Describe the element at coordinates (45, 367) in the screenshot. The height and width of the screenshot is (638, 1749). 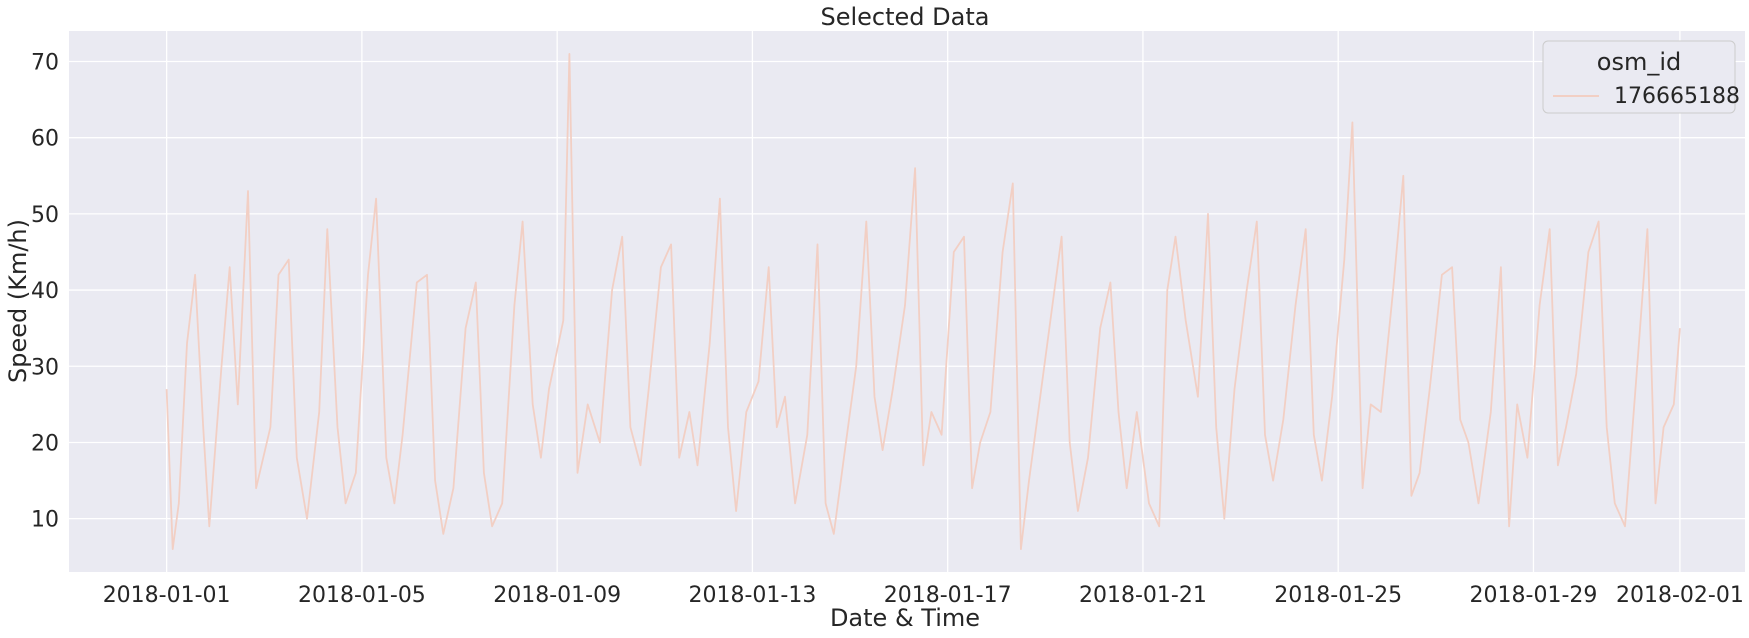
I see `y-tick-label: 30` at that location.